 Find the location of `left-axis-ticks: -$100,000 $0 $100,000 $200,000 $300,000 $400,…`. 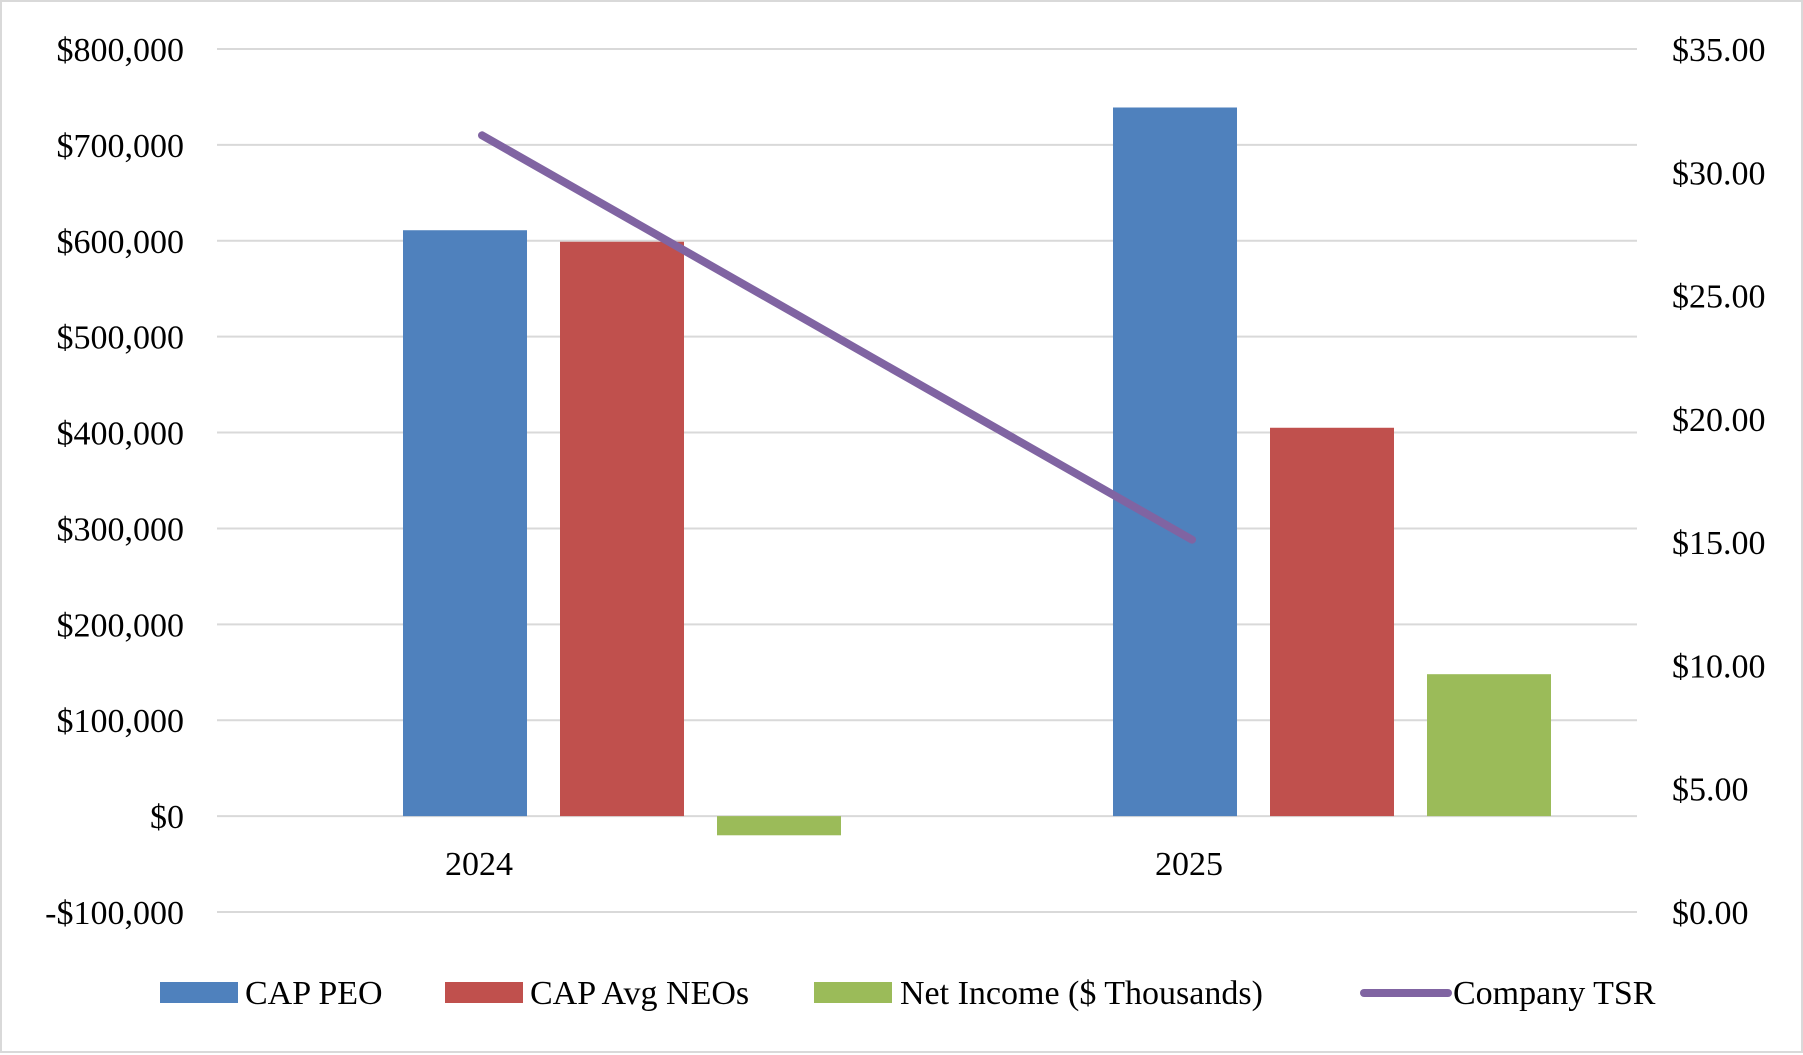

left-axis-ticks: -$100,000 $0 $100,000 $200,000 $300,000 $400,… is located at coordinates (114, 482).